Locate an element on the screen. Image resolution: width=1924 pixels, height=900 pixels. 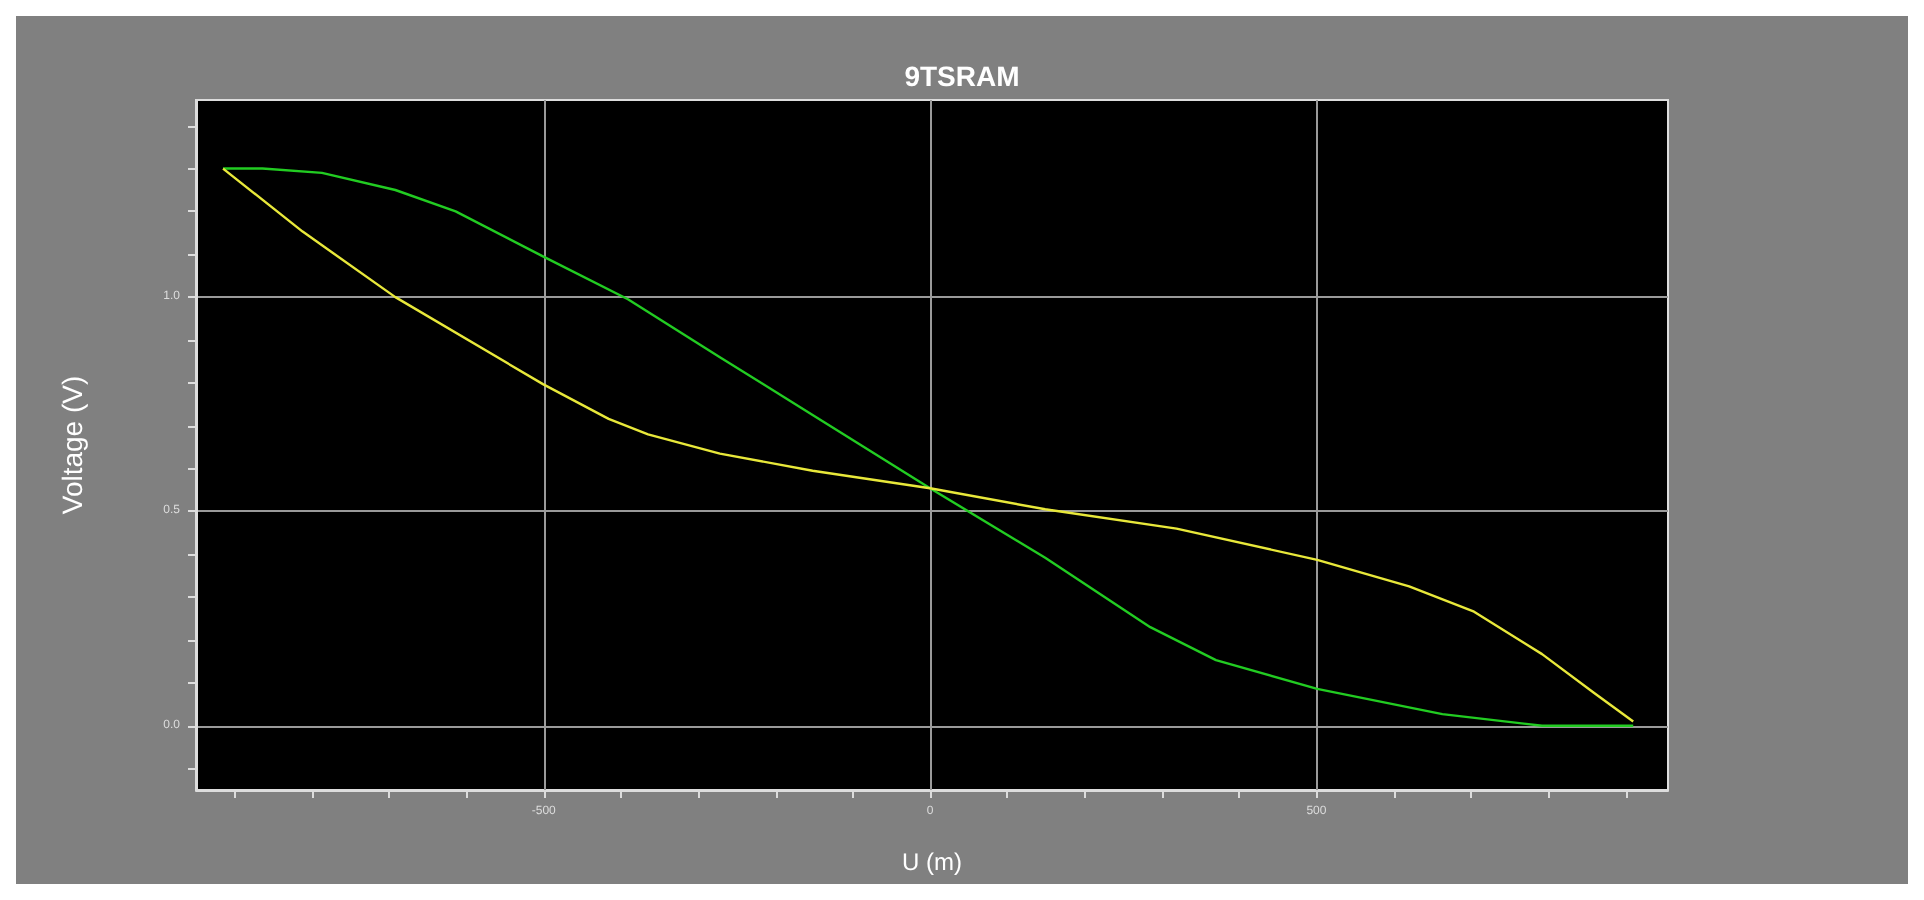
chart-title: 9TSRAM is located at coordinates (962, 76).